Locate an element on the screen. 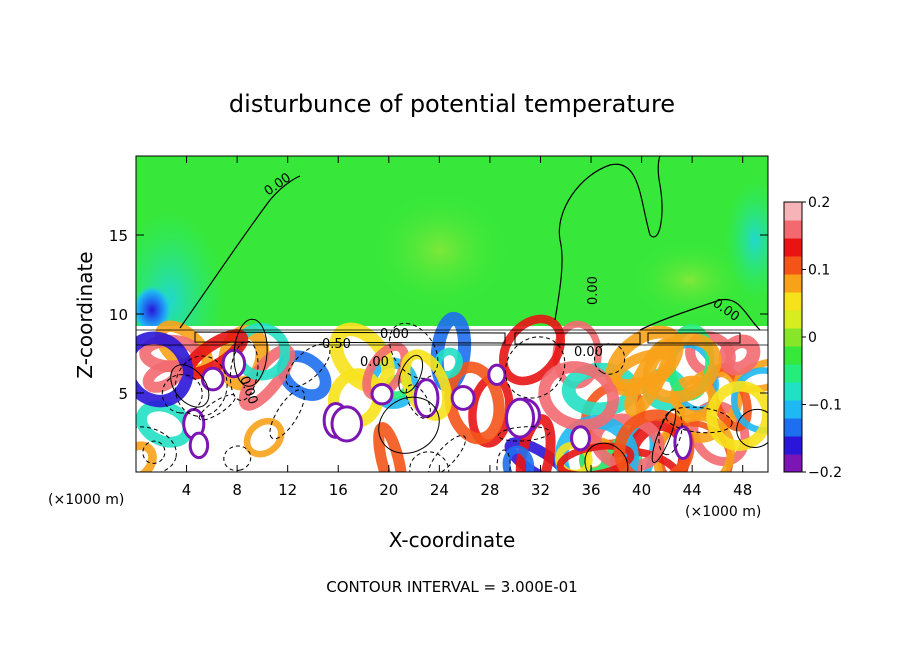  colorbar-tick-label: 0.1 is located at coordinates (819, 271).